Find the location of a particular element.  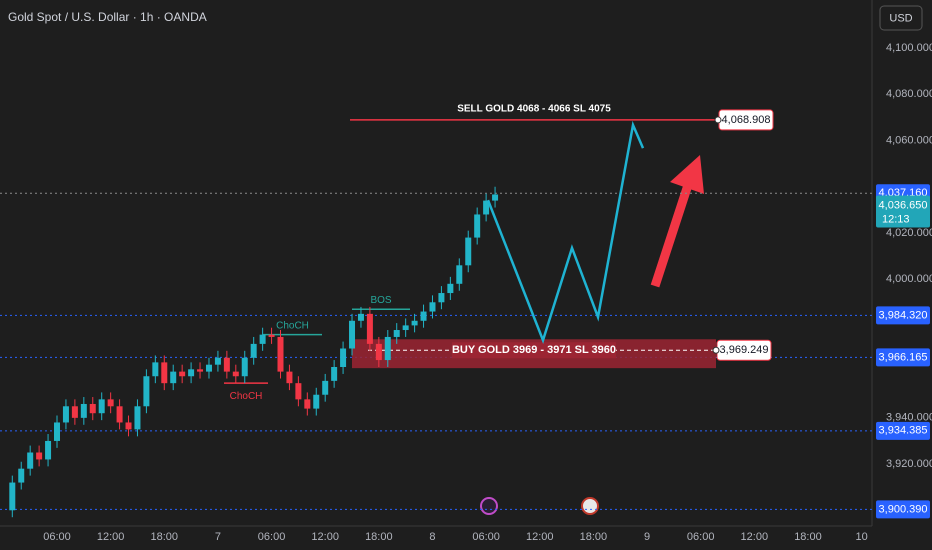

price-badge-label: 3,984.320 is located at coordinates (903, 315).